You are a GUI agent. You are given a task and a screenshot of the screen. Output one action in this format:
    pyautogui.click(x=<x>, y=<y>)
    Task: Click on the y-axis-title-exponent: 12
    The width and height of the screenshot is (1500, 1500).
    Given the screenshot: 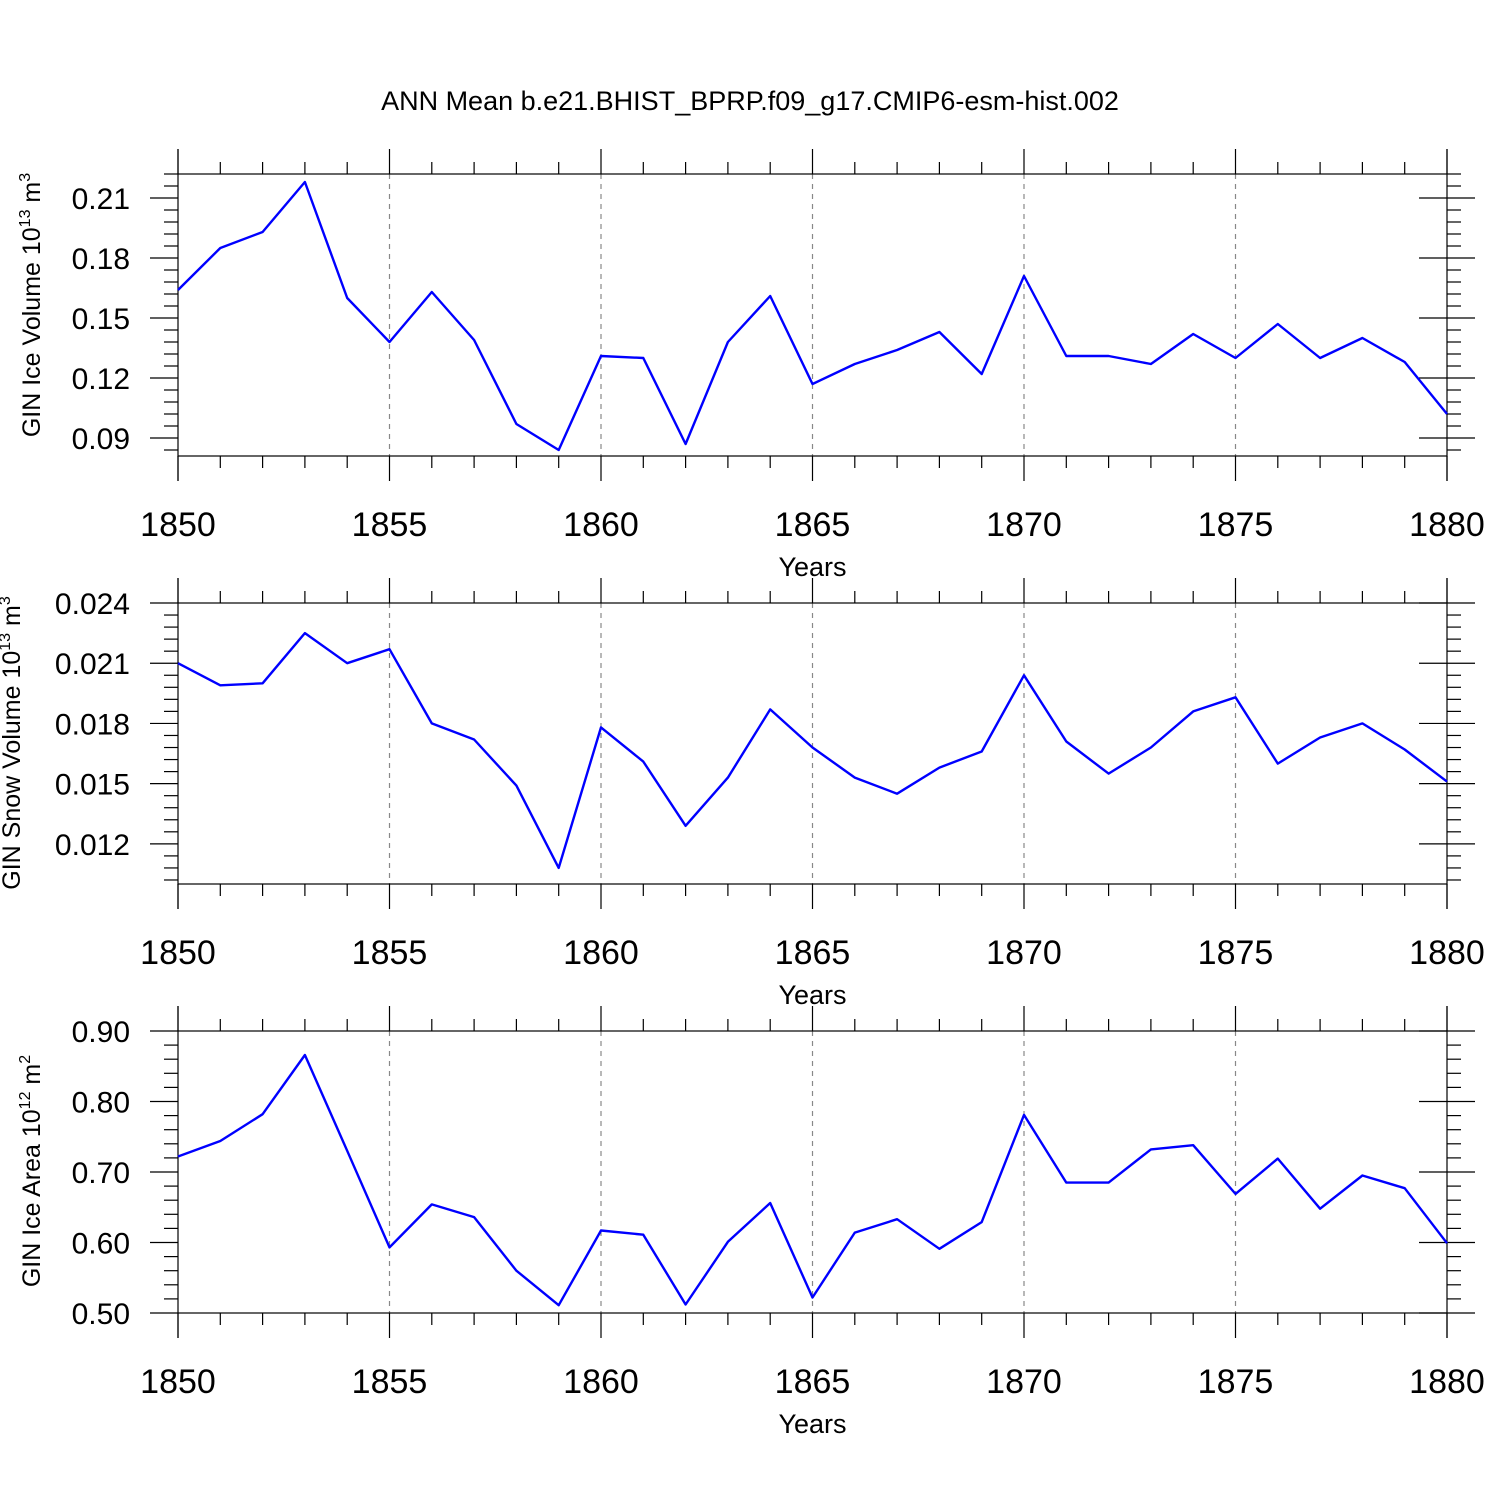 What is the action you would take?
    pyautogui.click(x=25, y=1100)
    